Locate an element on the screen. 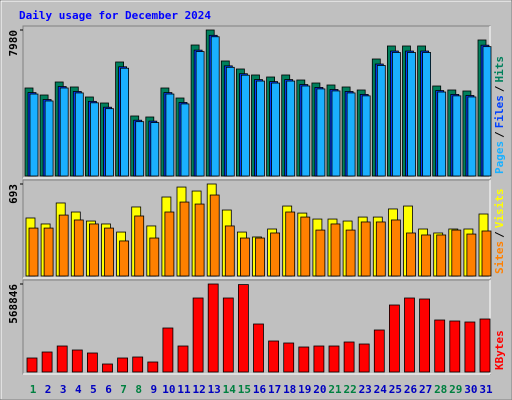 The width and height of the screenshot is (512, 400). x-tick-label: 7 is located at coordinates (123, 389).